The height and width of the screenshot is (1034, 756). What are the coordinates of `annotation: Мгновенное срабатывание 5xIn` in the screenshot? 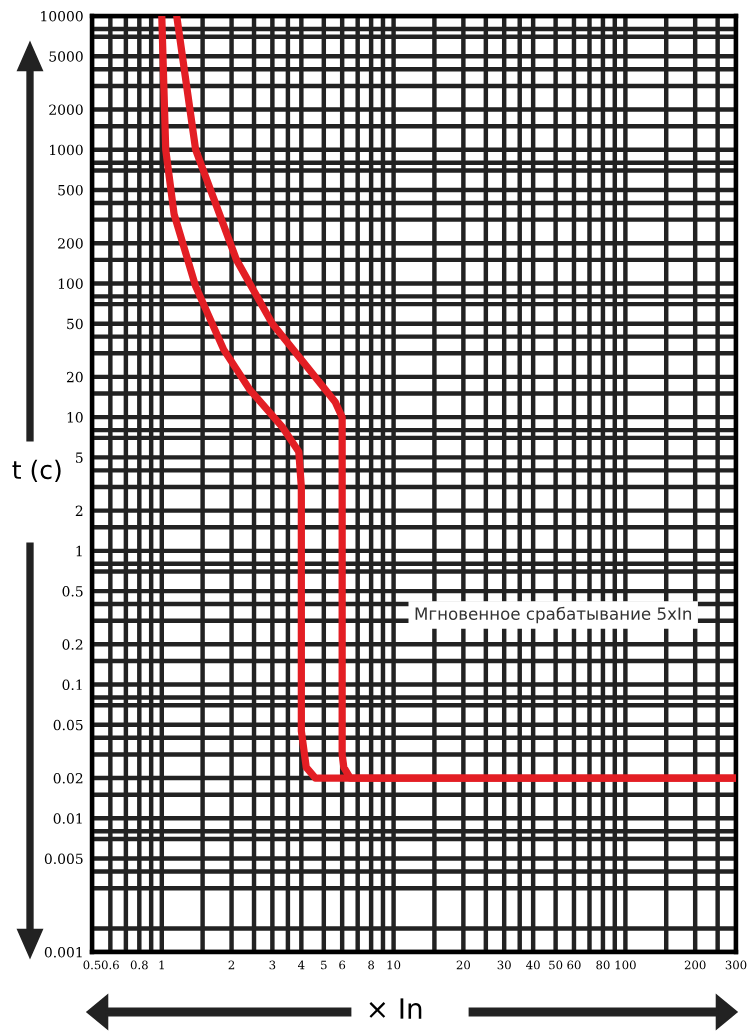 It's located at (553, 615).